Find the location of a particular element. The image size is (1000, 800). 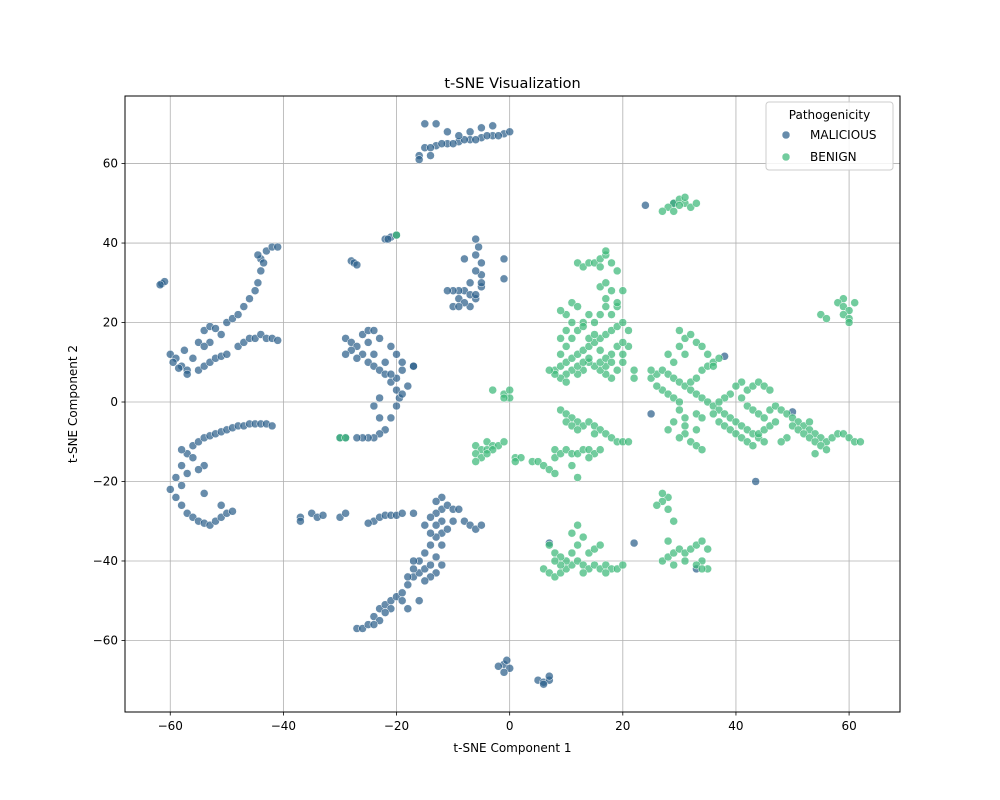

legend-title: Pathogenicity is located at coordinates (829, 115).